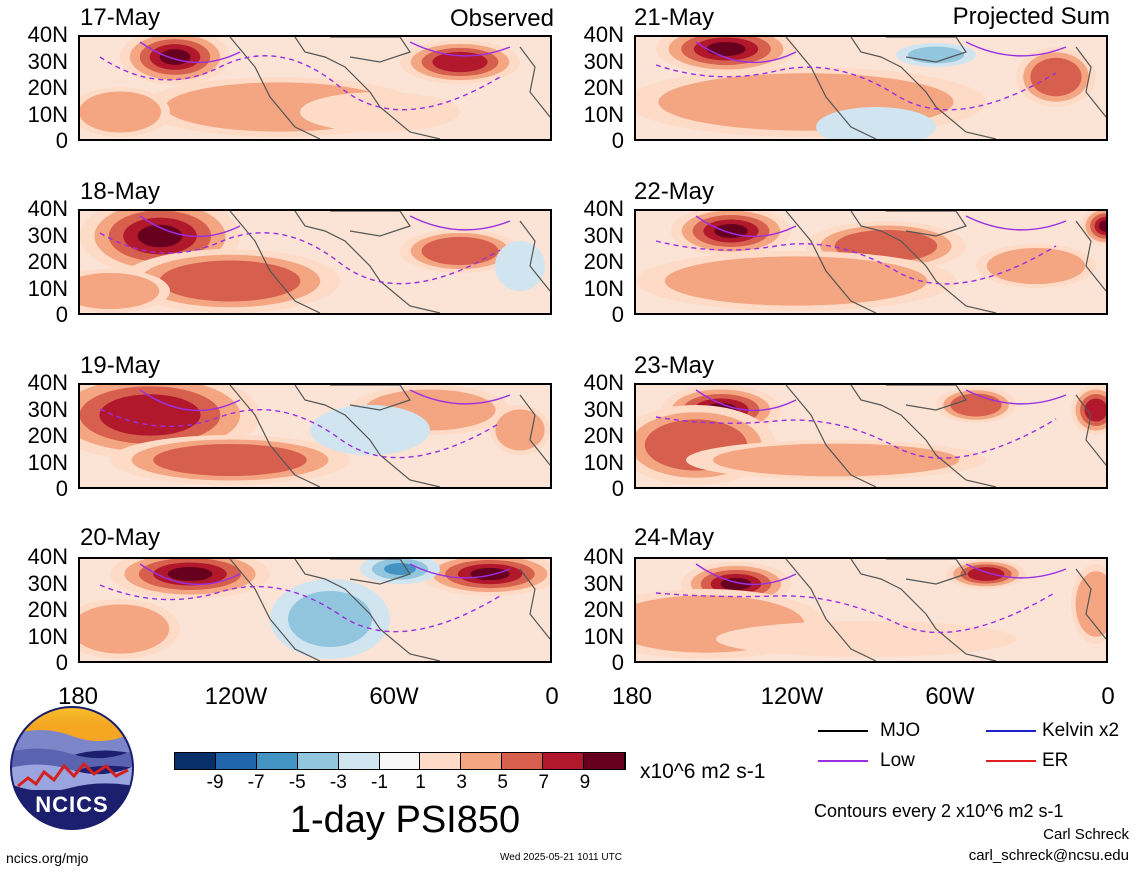  Describe the element at coordinates (394, 696) in the screenshot. I see `lon-label: 60W` at that location.